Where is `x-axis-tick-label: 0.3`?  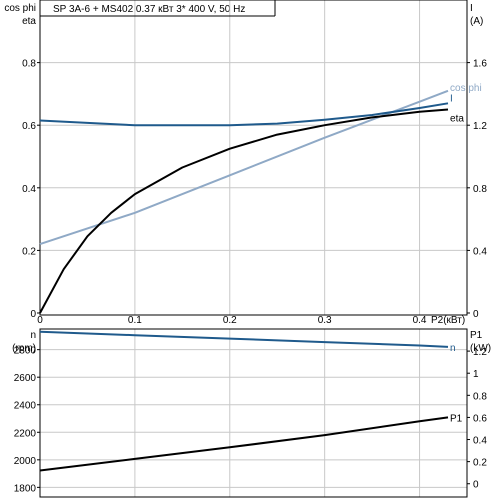 x-axis-tick-label: 0.3 is located at coordinates (325, 320).